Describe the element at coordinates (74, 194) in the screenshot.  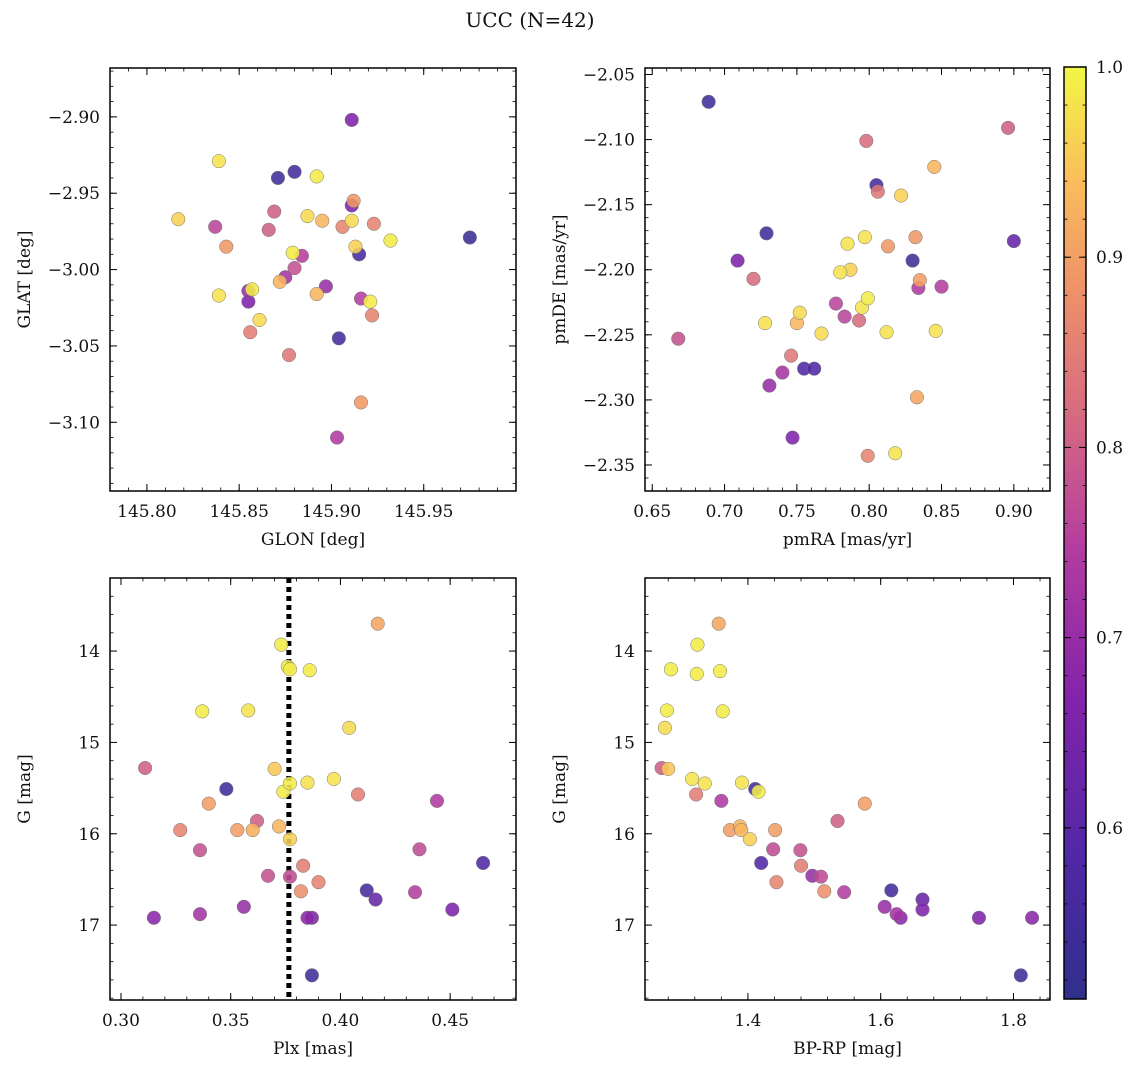
I see `y-tick-label: −2.95` at that location.